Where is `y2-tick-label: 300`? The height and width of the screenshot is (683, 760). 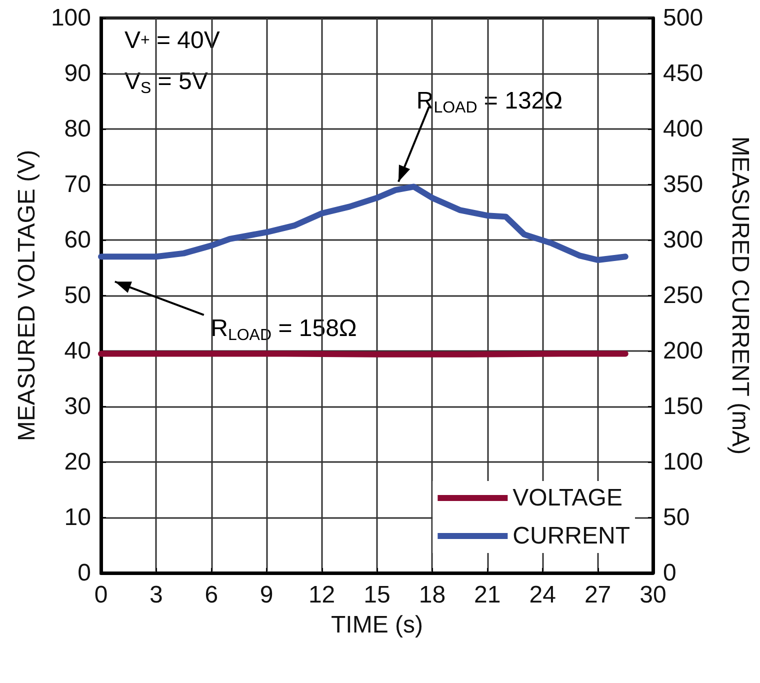
y2-tick-label: 300 is located at coordinates (683, 240).